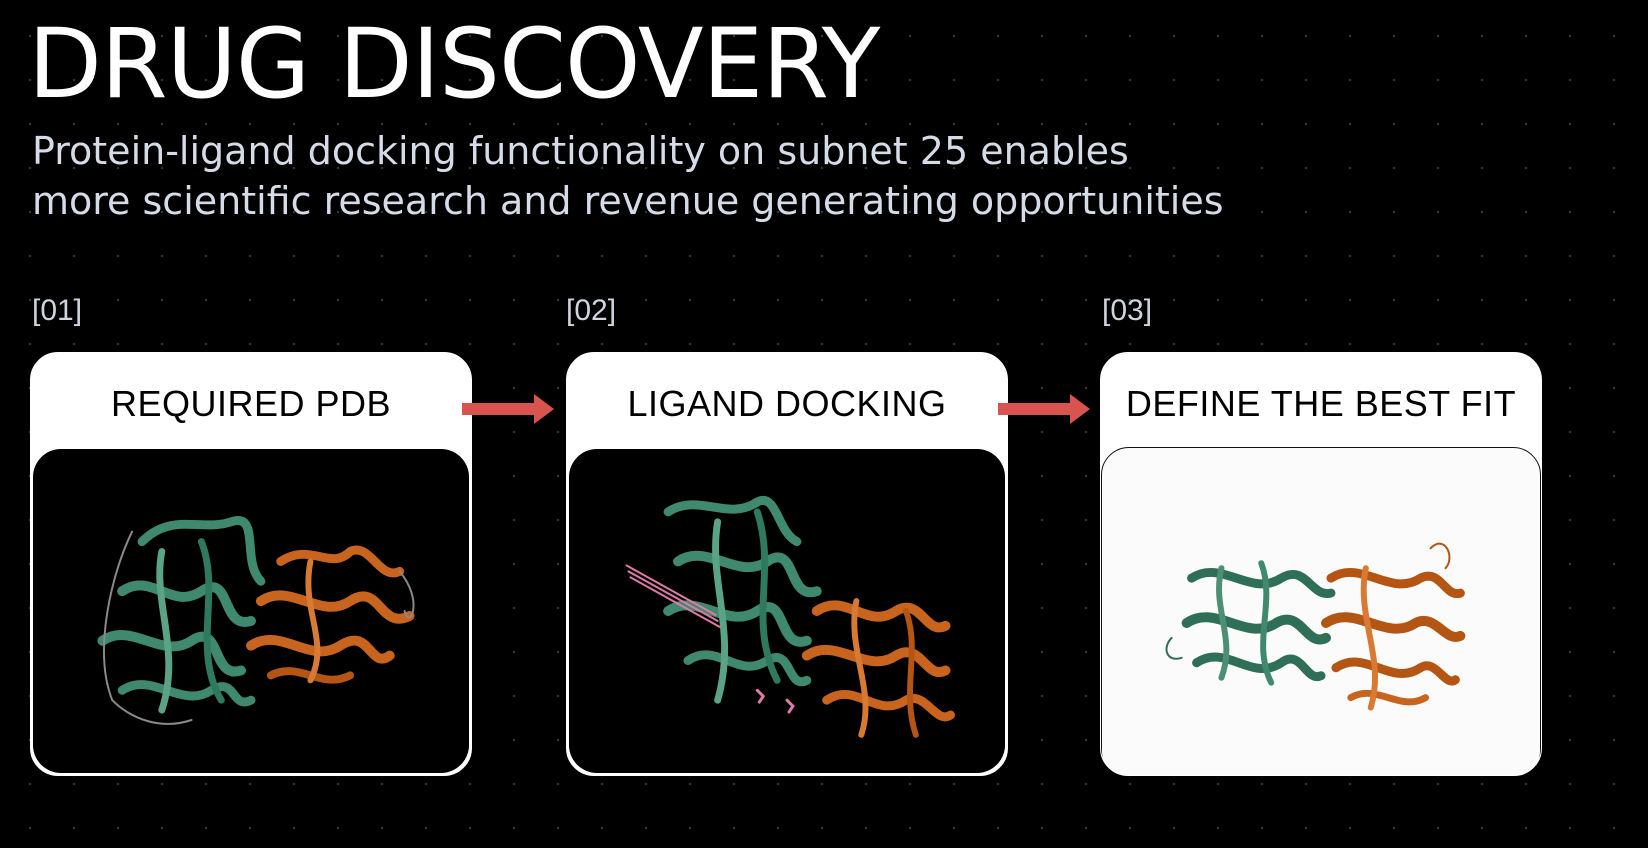 The width and height of the screenshot is (1648, 848). What do you see at coordinates (454, 64) in the screenshot?
I see `page-title: DRUG DISCOVERY` at bounding box center [454, 64].